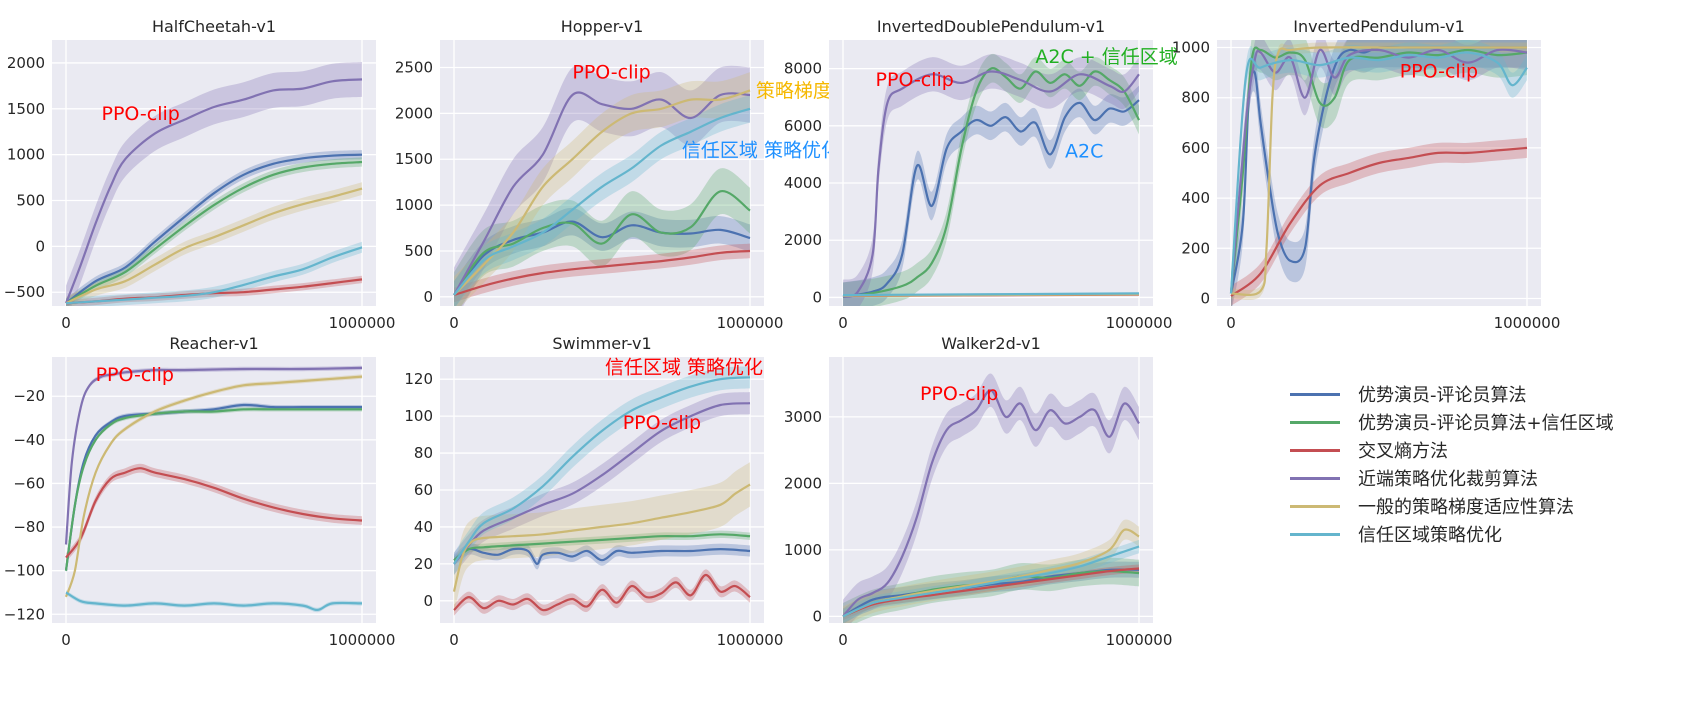 This screenshot has height=707, width=1691. What do you see at coordinates (423, 453) in the screenshot?
I see `y-tick-label: 80` at bounding box center [423, 453].